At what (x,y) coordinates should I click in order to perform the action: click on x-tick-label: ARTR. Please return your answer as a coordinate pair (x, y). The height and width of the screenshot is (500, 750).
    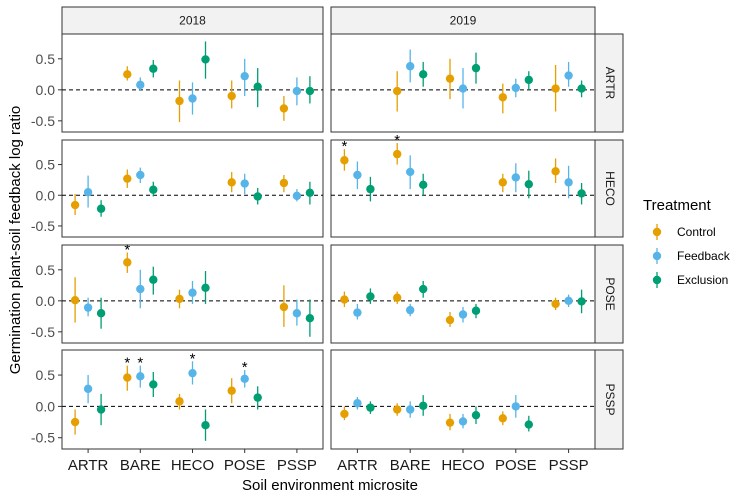
    Looking at the image, I should click on (88, 465).